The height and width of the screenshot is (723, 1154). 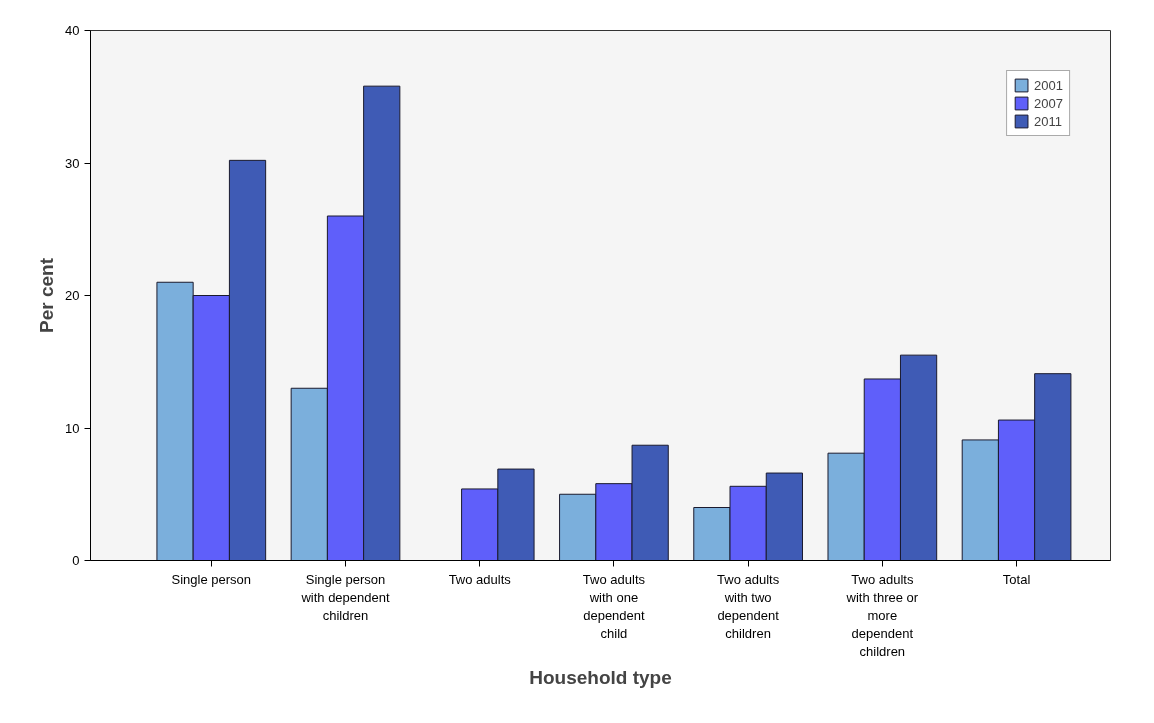 What do you see at coordinates (72, 428) in the screenshot?
I see `y-tick-label: 10` at bounding box center [72, 428].